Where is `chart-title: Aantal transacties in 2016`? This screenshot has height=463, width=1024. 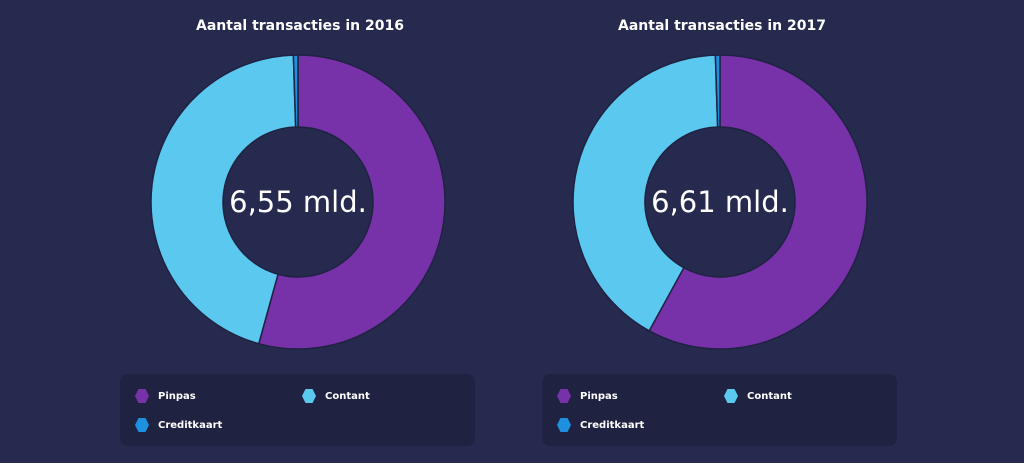
chart-title: Aantal transacties in 2016 is located at coordinates (300, 26).